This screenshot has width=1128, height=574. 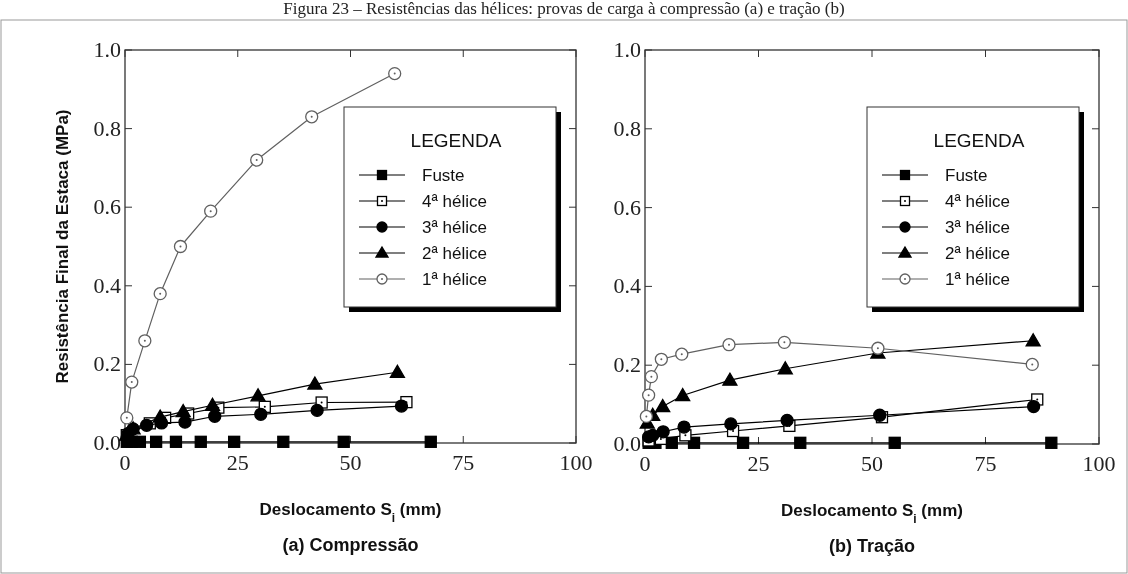 I want to click on text: (a) Compressão, so click(x=350, y=545).